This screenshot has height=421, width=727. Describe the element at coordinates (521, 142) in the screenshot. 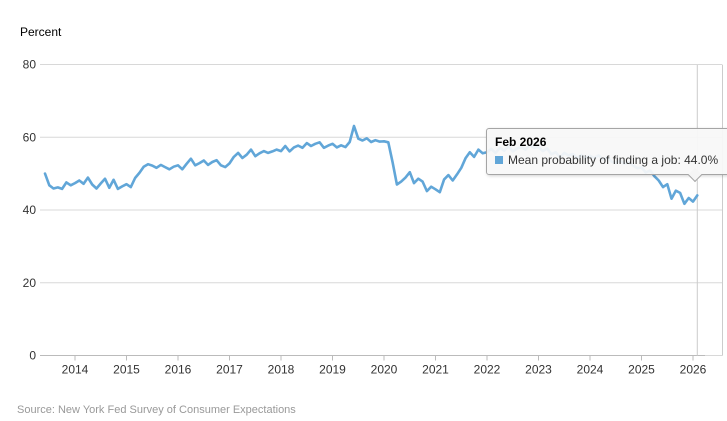

I see `tooltip-title: Feb 2026` at that location.